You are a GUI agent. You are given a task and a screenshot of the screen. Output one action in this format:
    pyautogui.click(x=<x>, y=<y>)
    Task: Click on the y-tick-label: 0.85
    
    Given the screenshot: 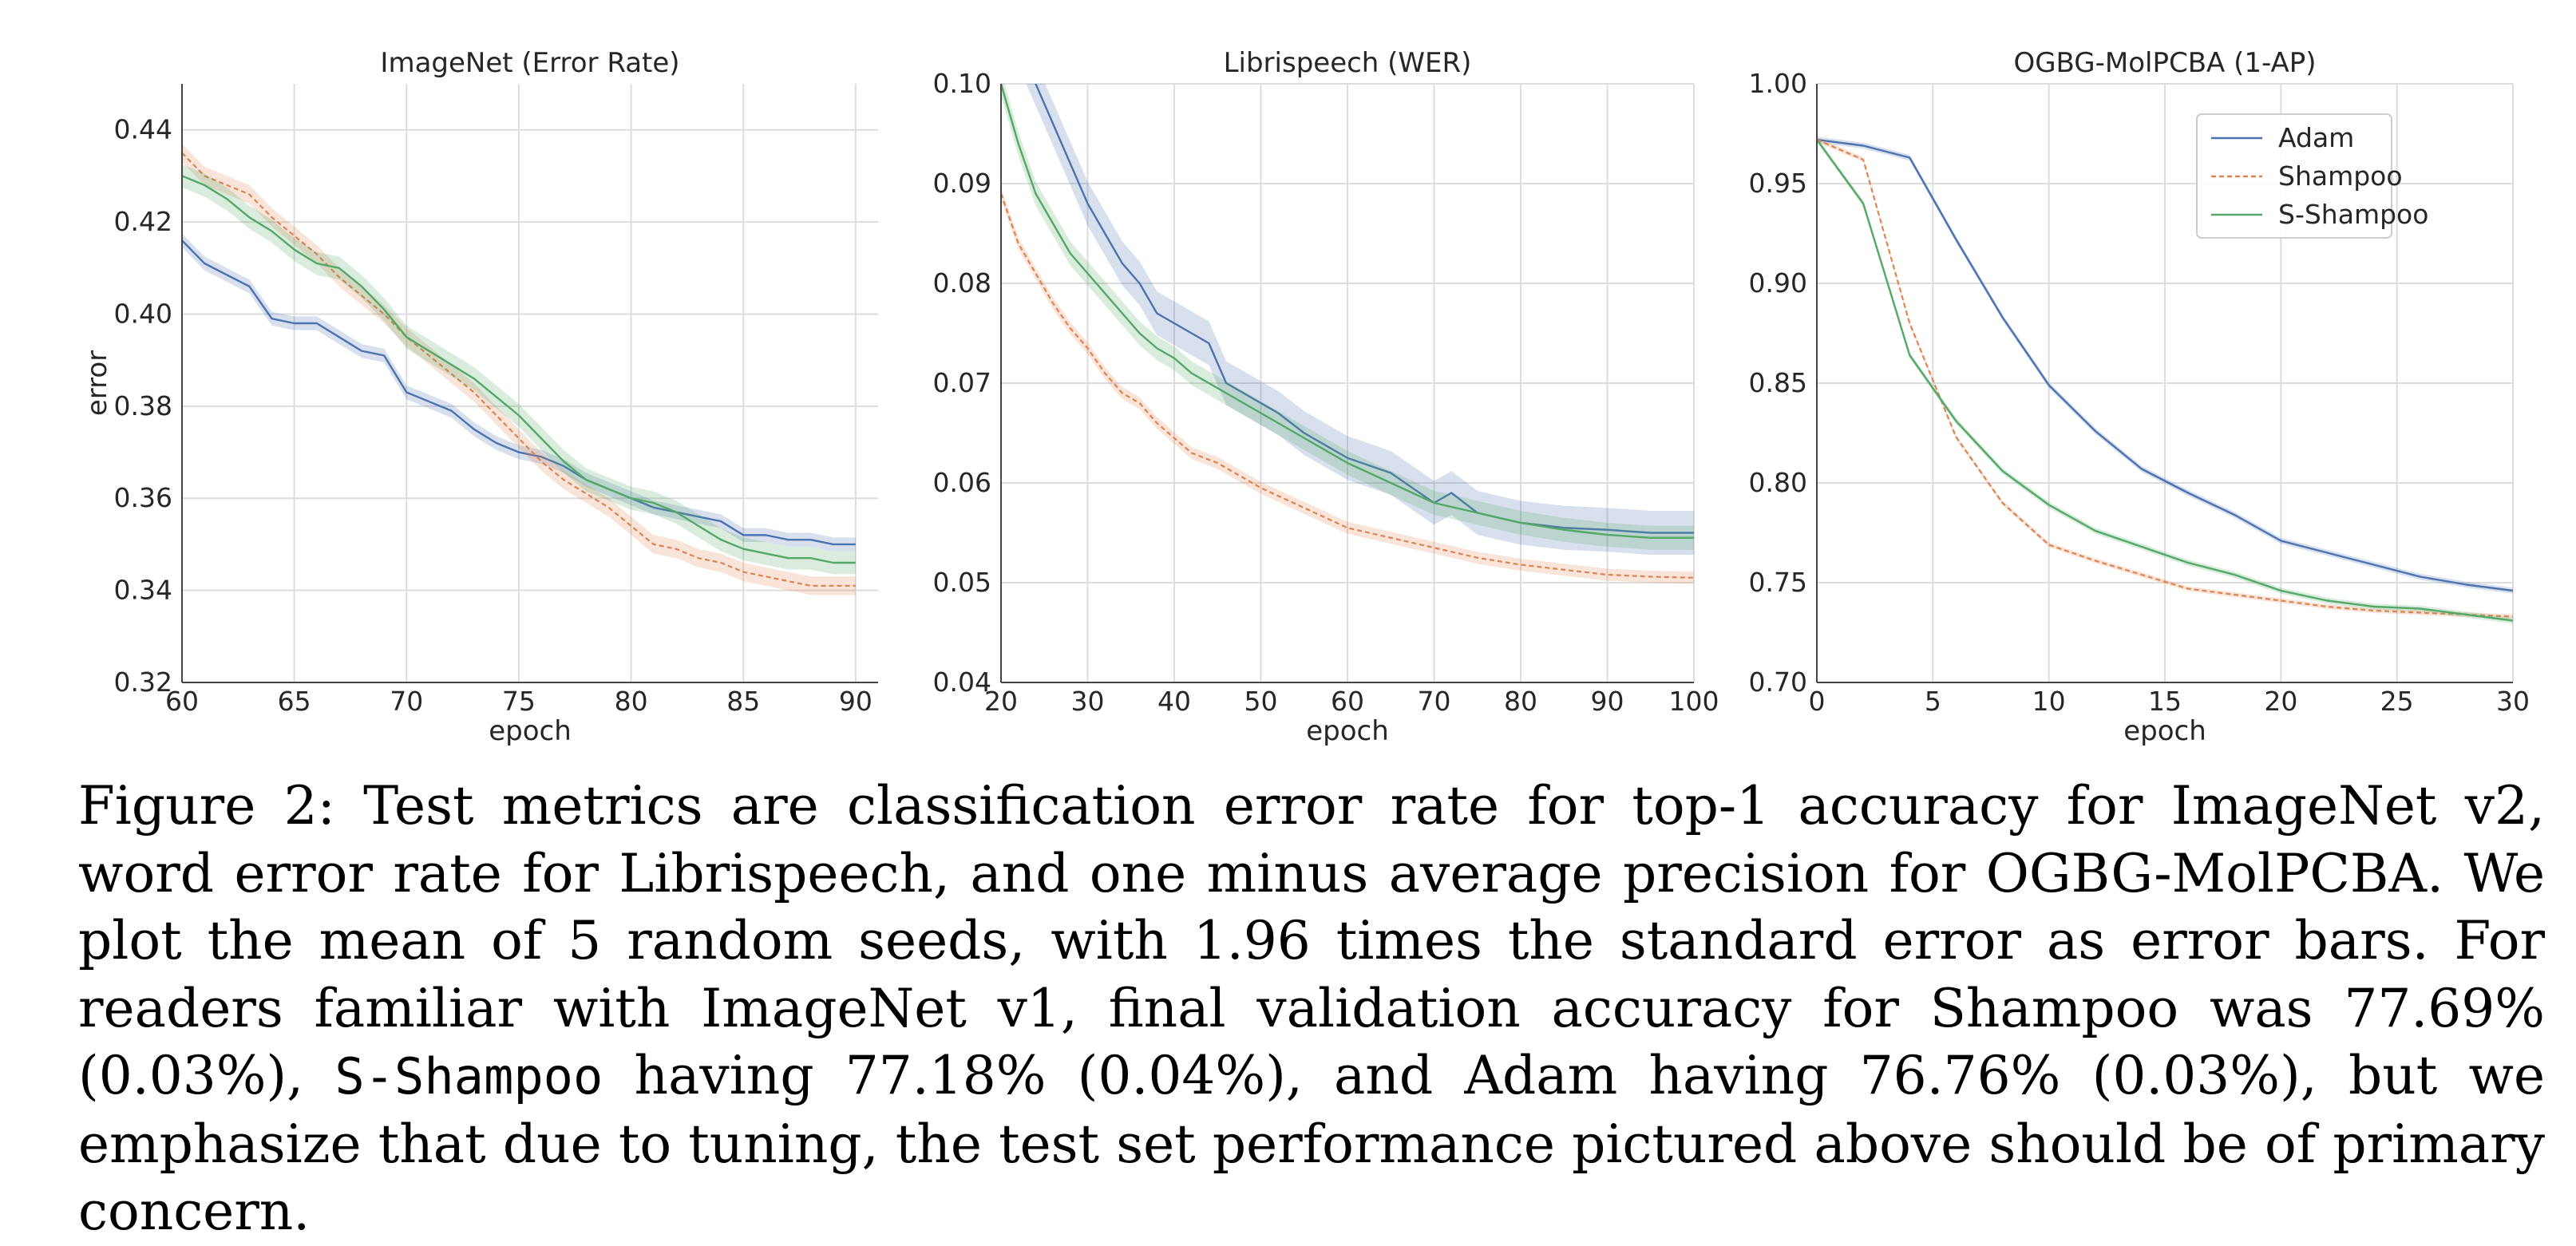 What is the action you would take?
    pyautogui.click(x=1778, y=382)
    